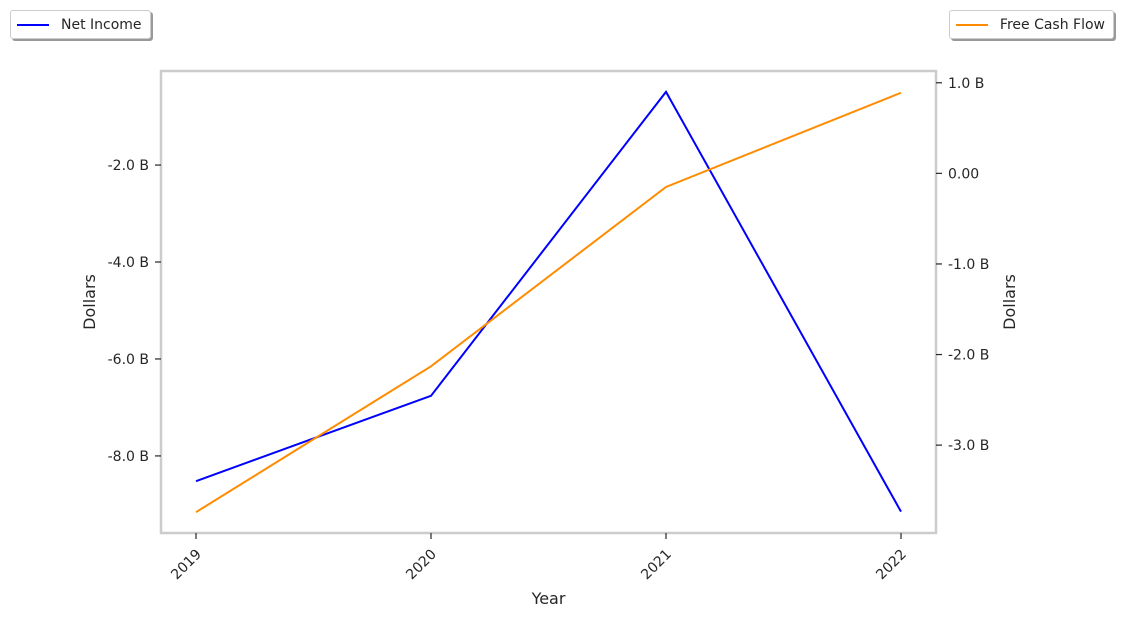 The width and height of the screenshot is (1123, 618). Describe the element at coordinates (971, 24) in the screenshot. I see `legend-swatch-free-cash-flow` at that location.